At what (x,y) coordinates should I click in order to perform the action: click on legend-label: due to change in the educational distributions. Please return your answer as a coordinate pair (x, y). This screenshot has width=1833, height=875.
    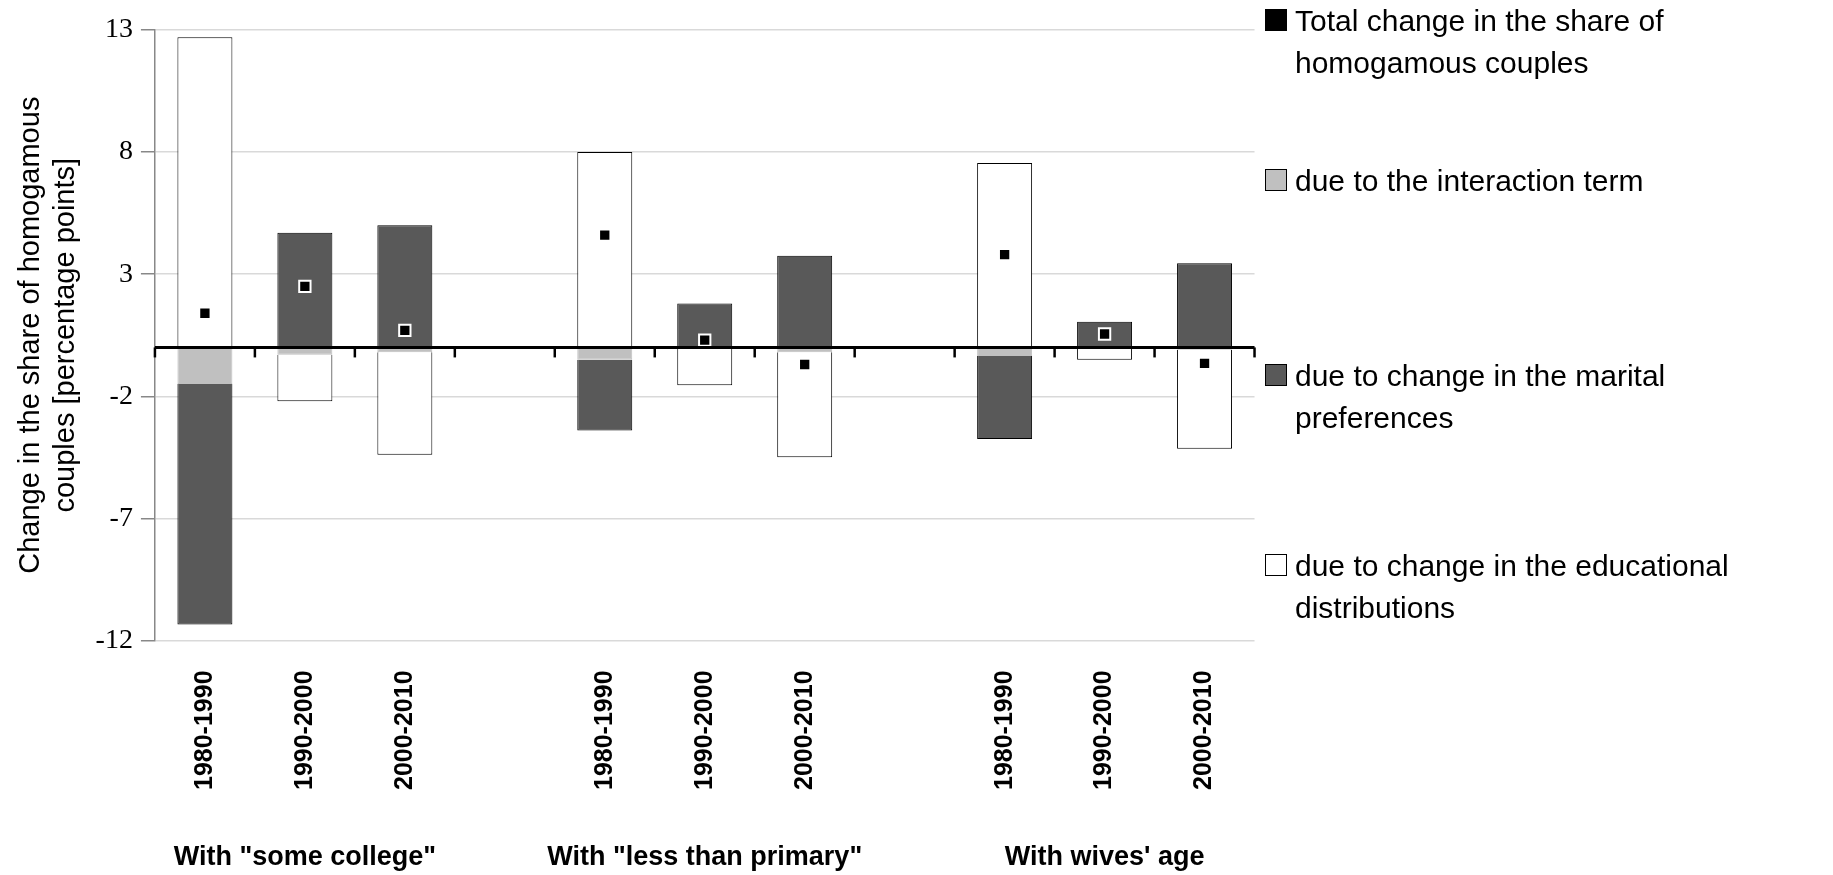
    Looking at the image, I should click on (1512, 587).